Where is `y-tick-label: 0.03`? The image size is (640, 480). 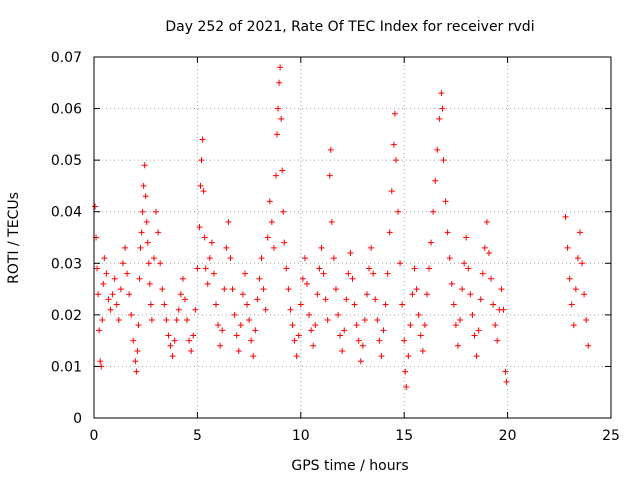
y-tick-label: 0.03 is located at coordinates (66, 264).